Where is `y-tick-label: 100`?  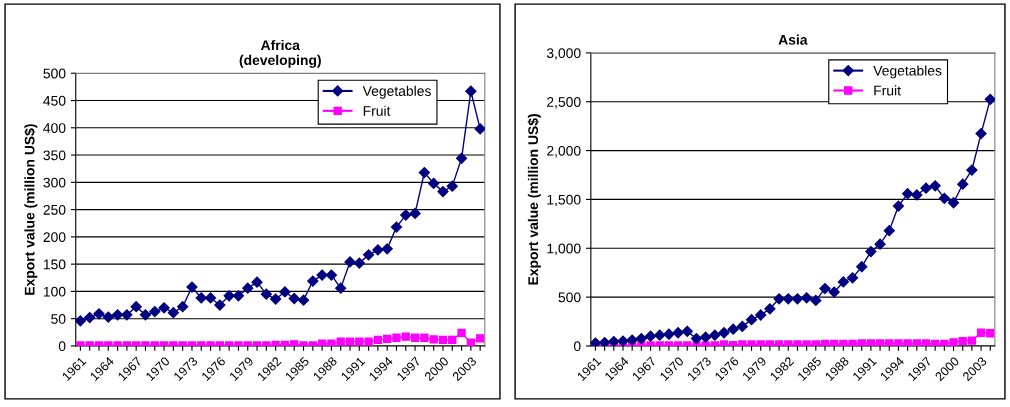
y-tick-label: 100 is located at coordinates (54, 291).